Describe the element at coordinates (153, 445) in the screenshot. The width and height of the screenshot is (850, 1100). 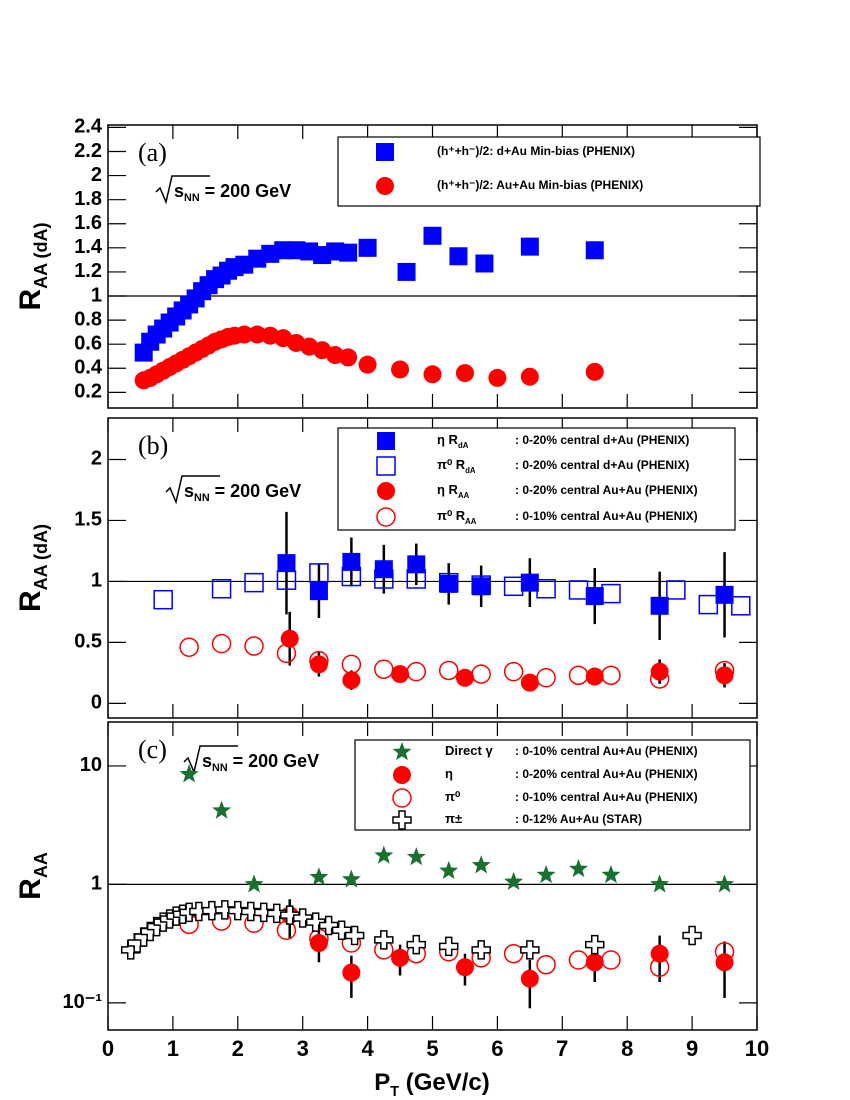
I see `panel-label: (b)` at that location.